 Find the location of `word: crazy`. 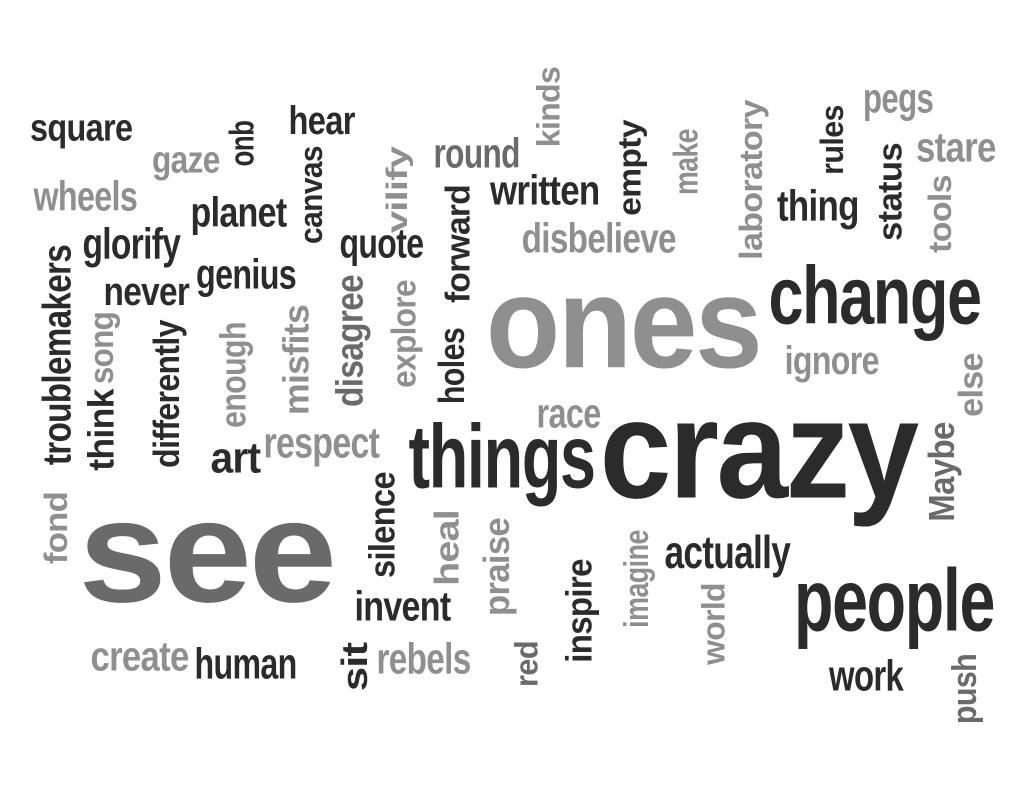

word: crazy is located at coordinates (759, 452).